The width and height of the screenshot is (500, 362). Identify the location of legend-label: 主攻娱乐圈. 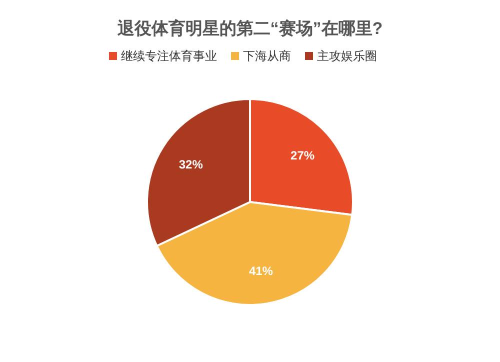
(347, 56).